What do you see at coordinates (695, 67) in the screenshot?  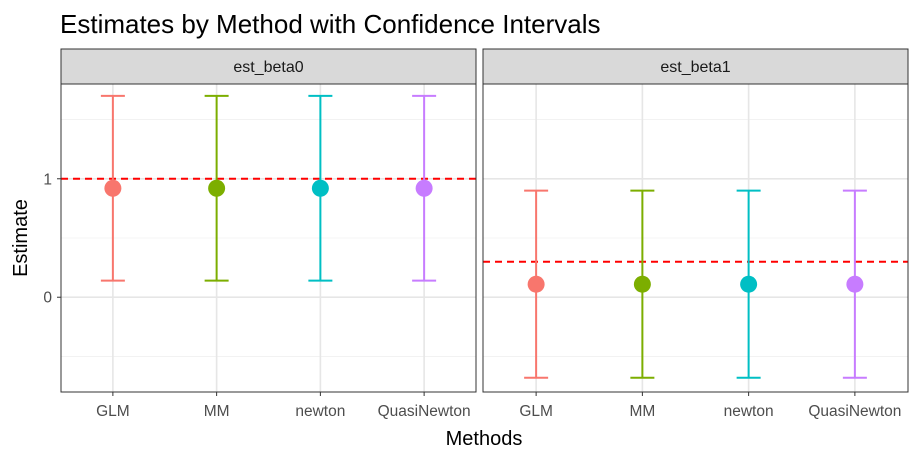 I see `facet-strip-label: est_beta1` at bounding box center [695, 67].